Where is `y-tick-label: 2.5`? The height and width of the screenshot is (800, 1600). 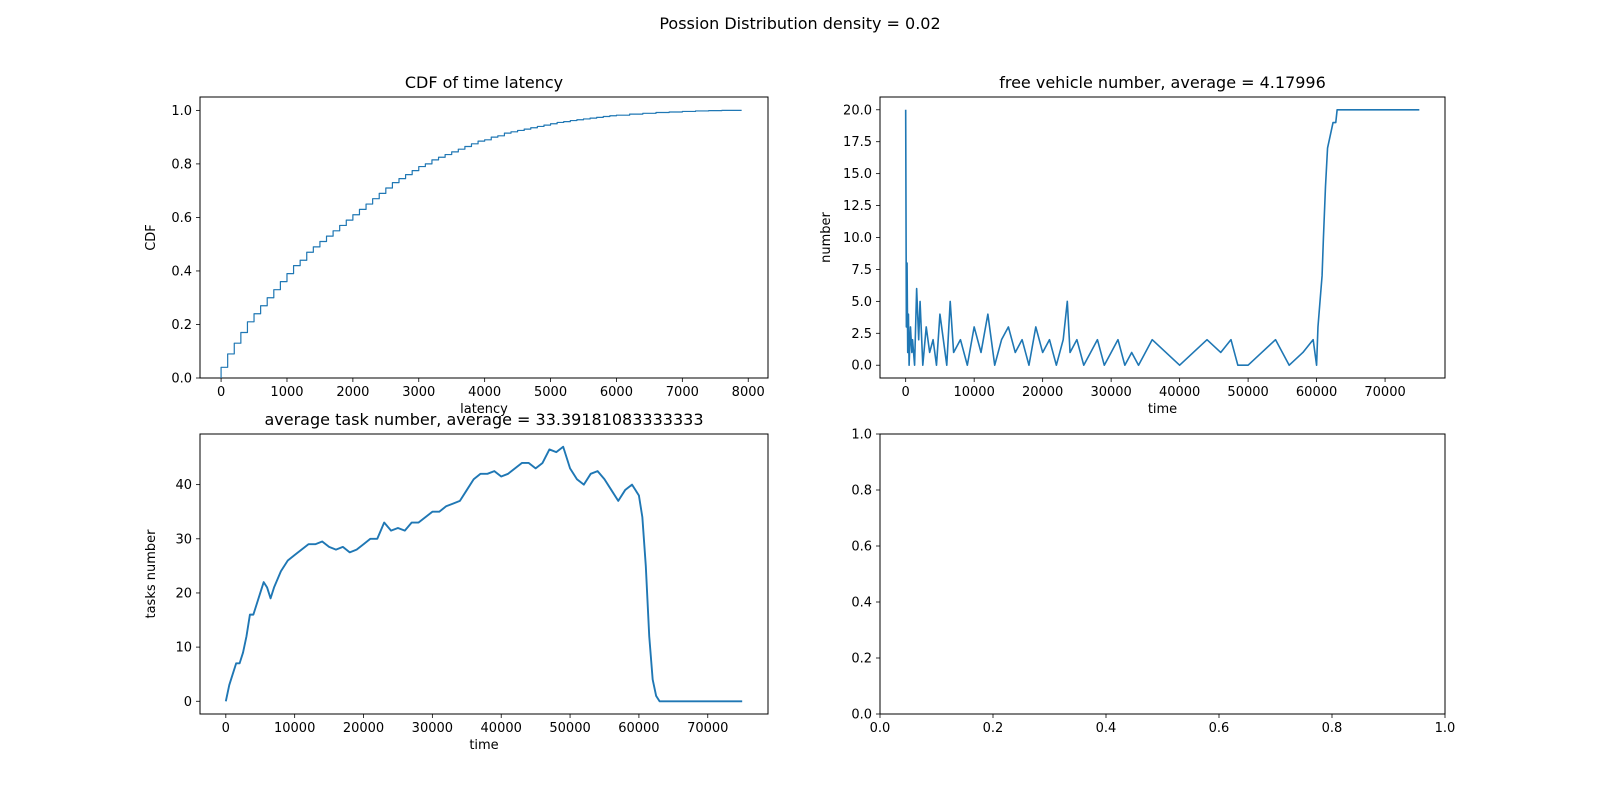 y-tick-label: 2.5 is located at coordinates (861, 334).